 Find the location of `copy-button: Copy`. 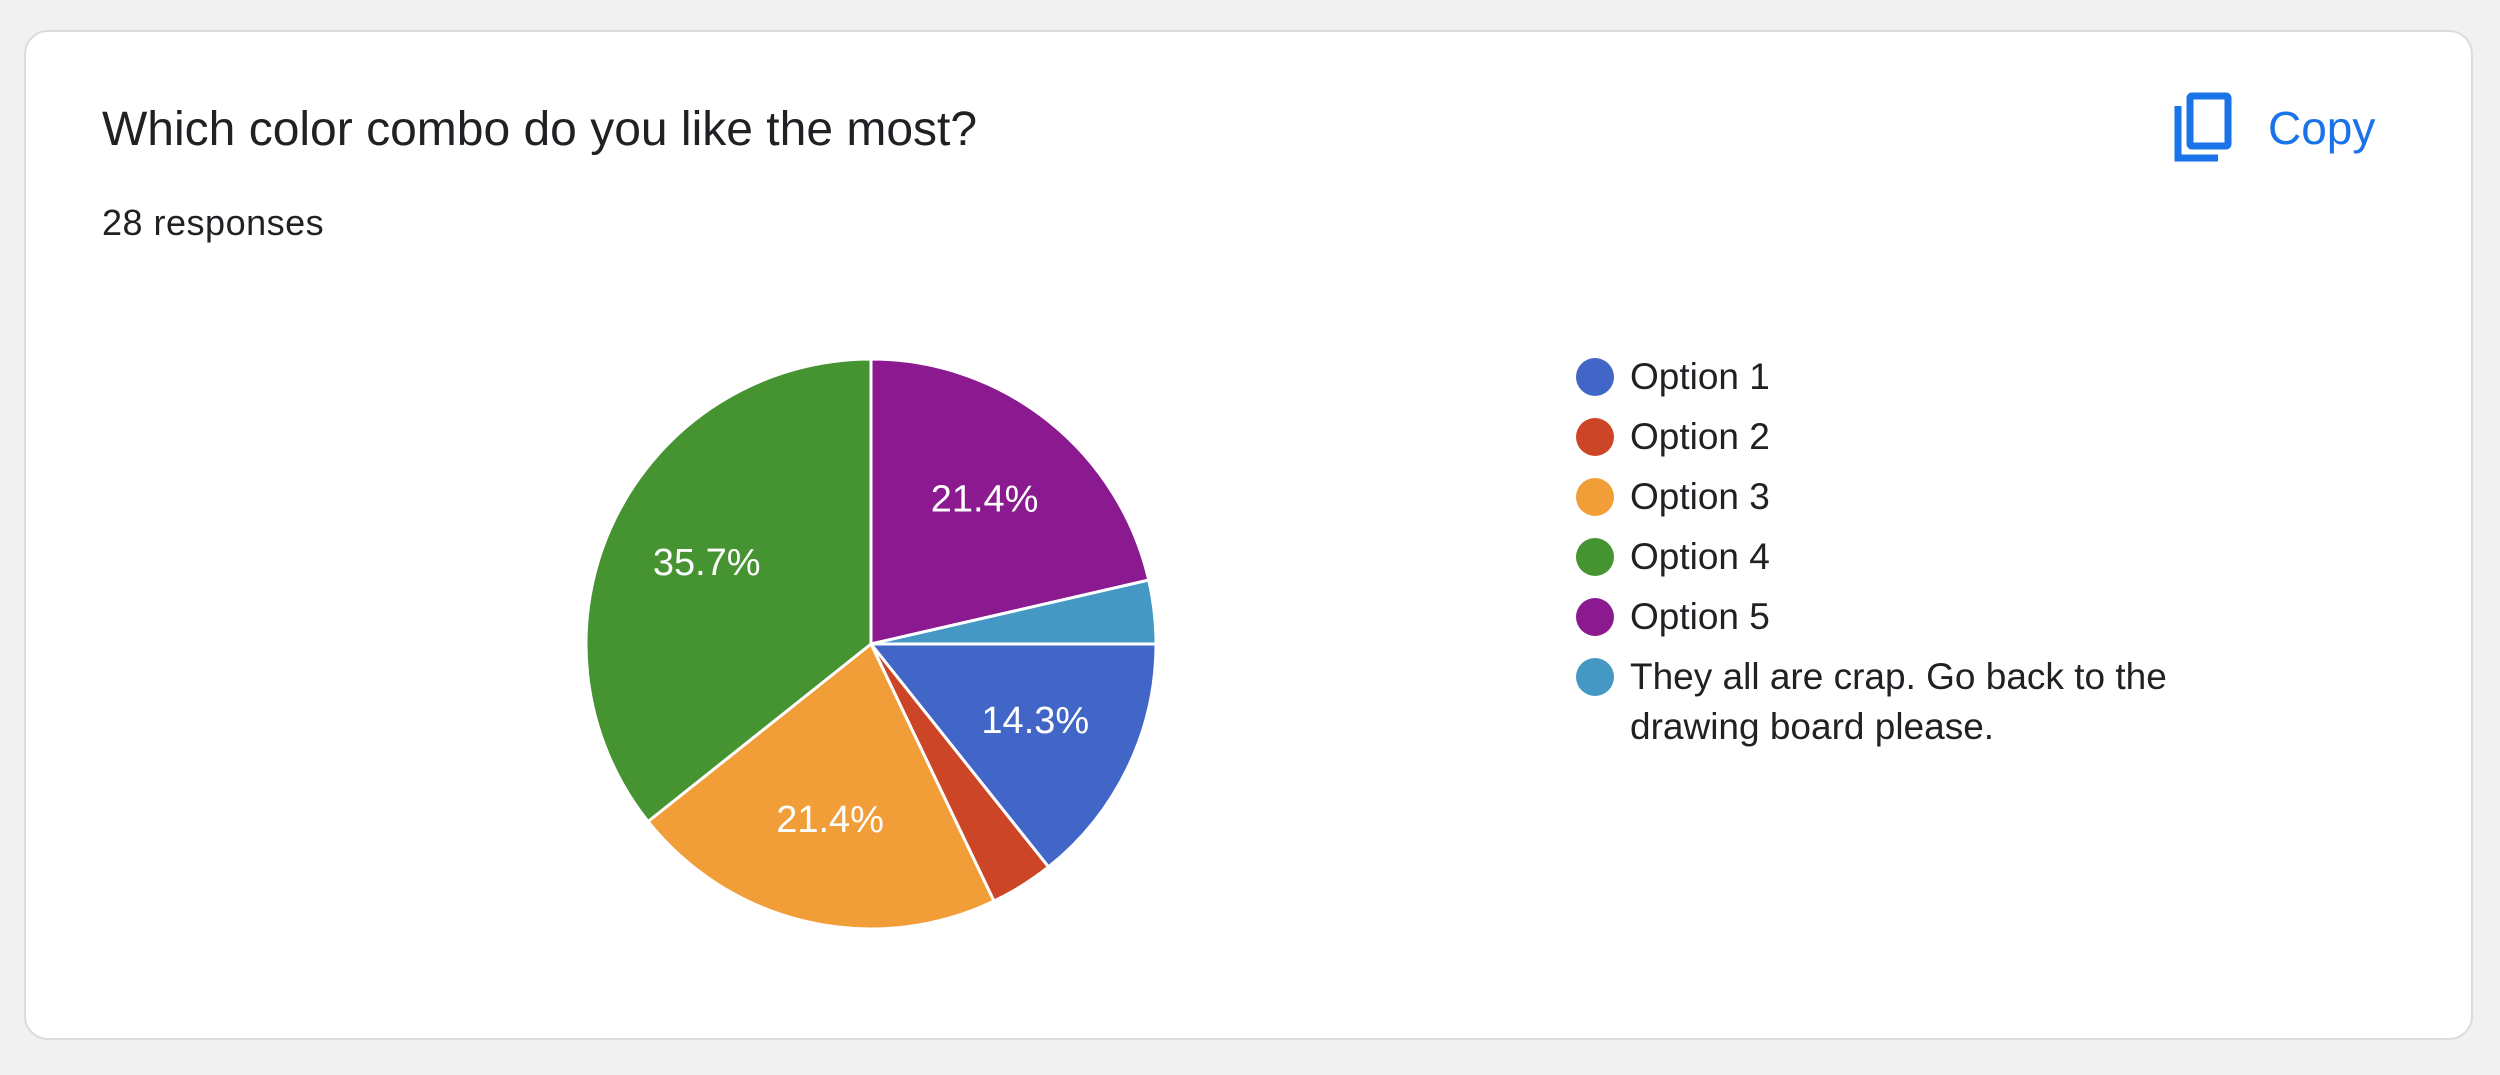

copy-button: Copy is located at coordinates (2272, 128).